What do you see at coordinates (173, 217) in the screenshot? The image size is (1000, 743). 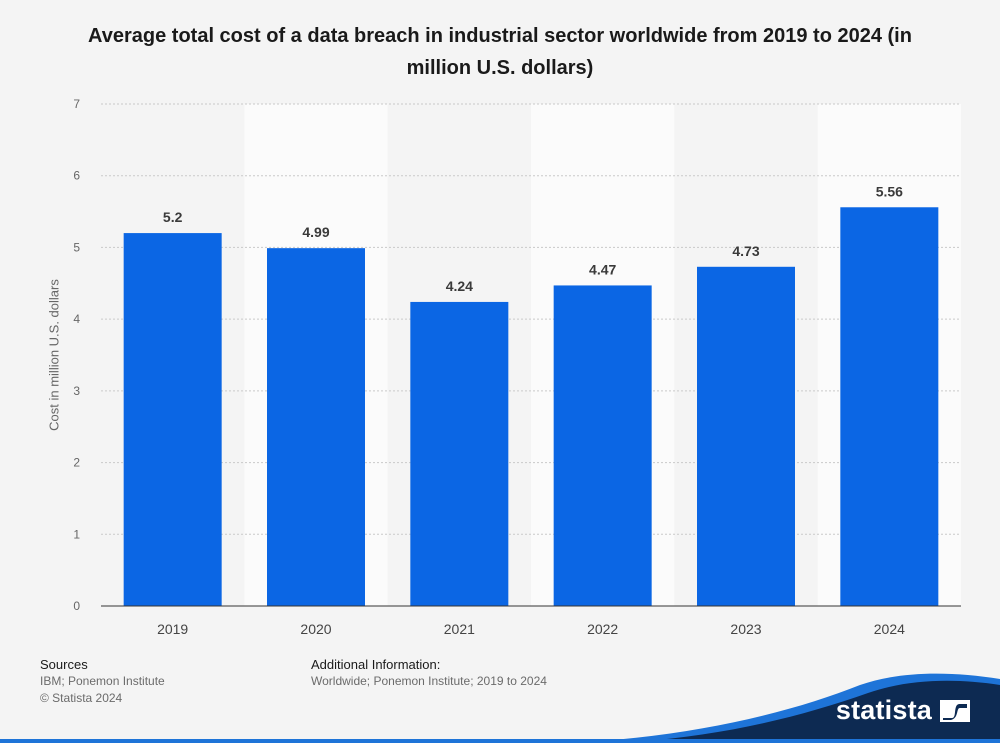 I see `data-label: 5.2` at bounding box center [173, 217].